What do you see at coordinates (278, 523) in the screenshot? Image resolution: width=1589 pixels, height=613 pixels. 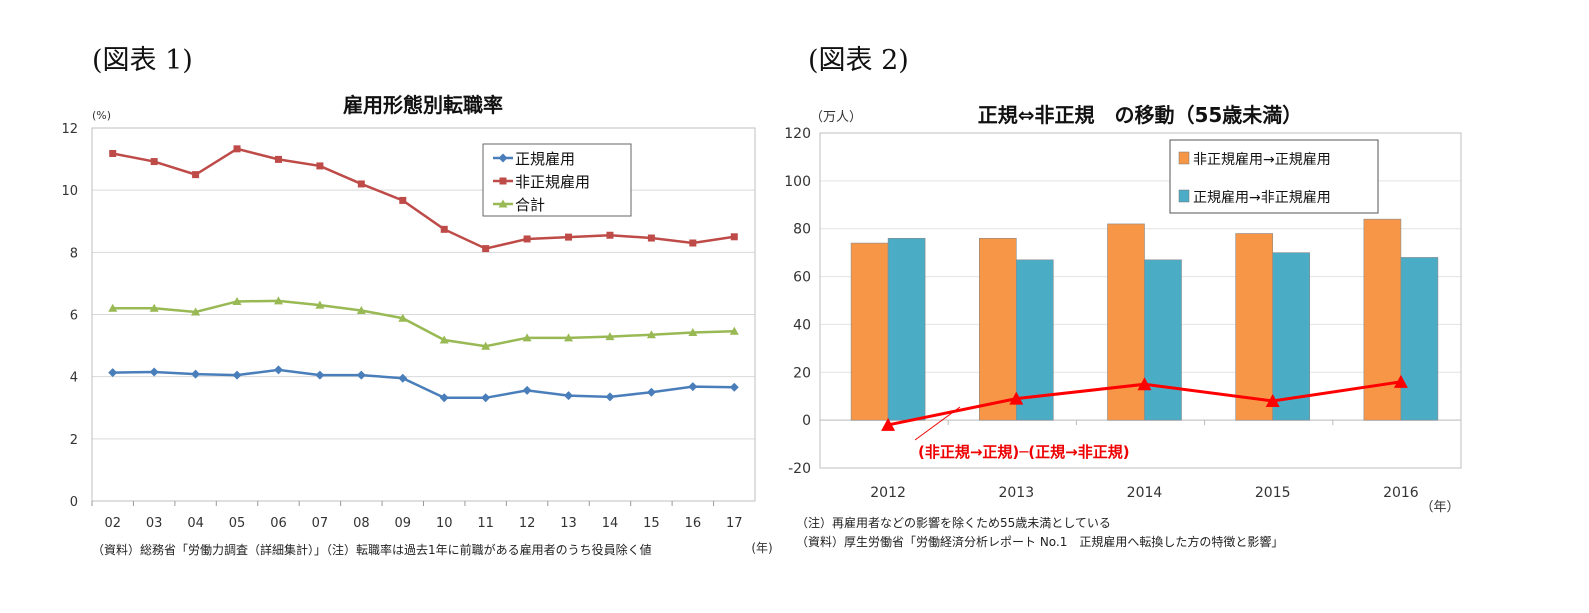 I see `x-tick-label: 06` at bounding box center [278, 523].